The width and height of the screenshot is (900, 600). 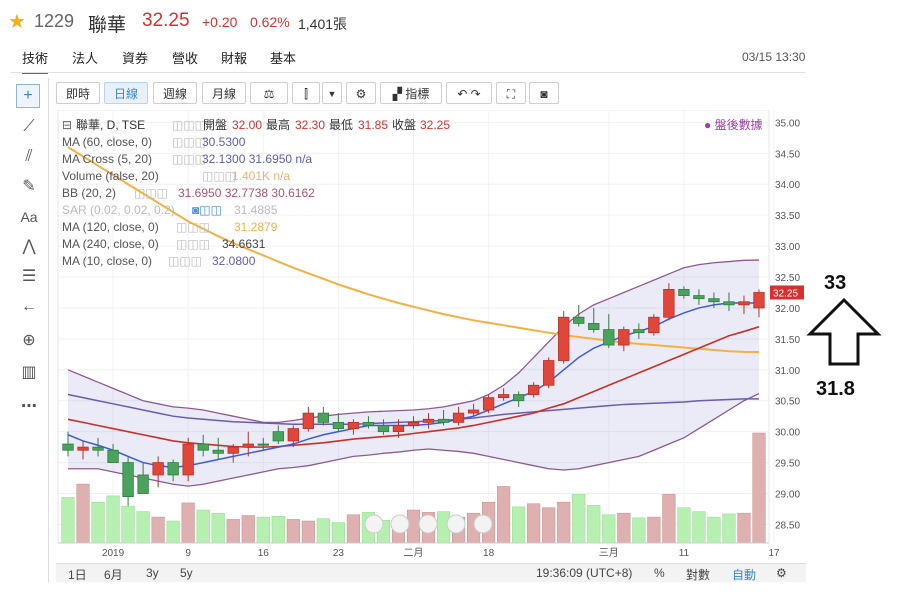 I want to click on legend-main-label: 聯華, D, TSE, so click(x=110, y=125).